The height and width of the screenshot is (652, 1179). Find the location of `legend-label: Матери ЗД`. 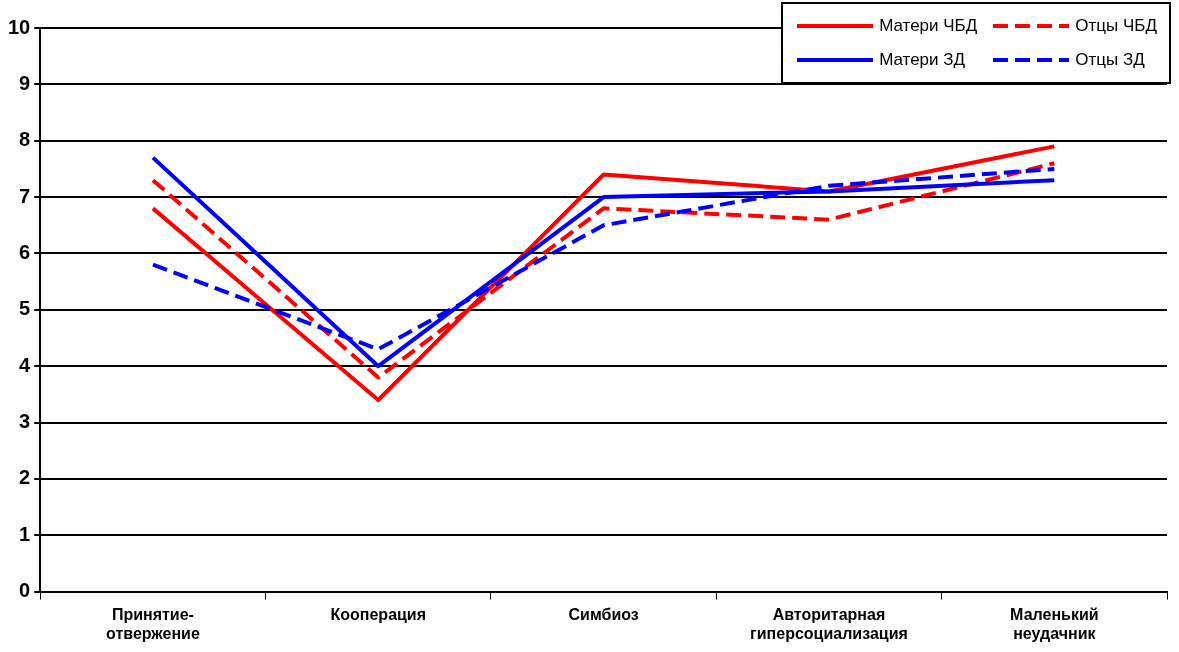

legend-label: Матери ЗД is located at coordinates (922, 60).